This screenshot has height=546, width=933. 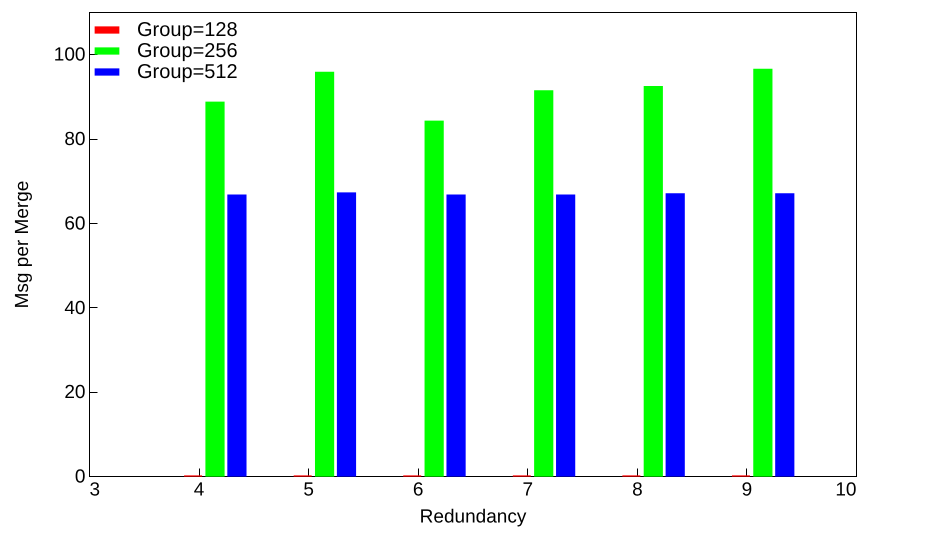 I want to click on y-tick-label: 80, so click(x=75, y=139).